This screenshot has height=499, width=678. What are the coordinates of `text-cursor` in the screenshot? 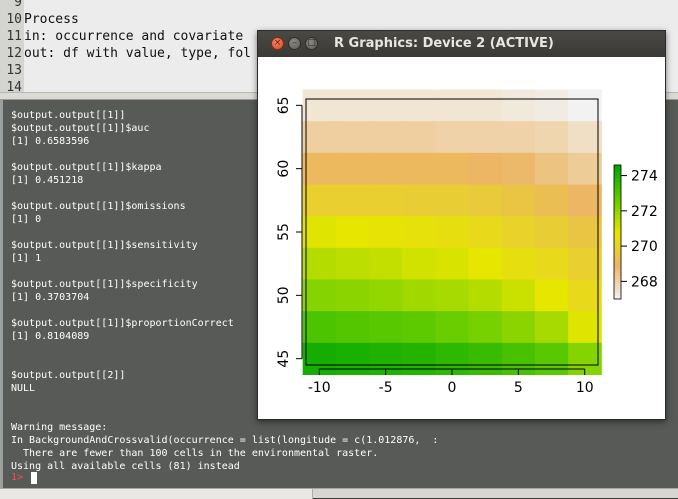 It's located at (34, 478).